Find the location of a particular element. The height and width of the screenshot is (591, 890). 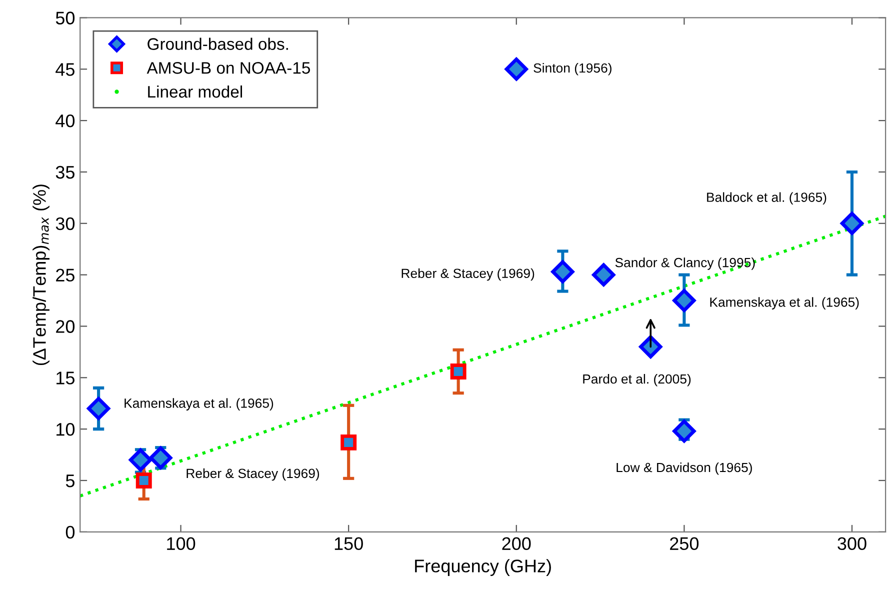

x-axis-title: Frequency (GHz) is located at coordinates (483, 567).